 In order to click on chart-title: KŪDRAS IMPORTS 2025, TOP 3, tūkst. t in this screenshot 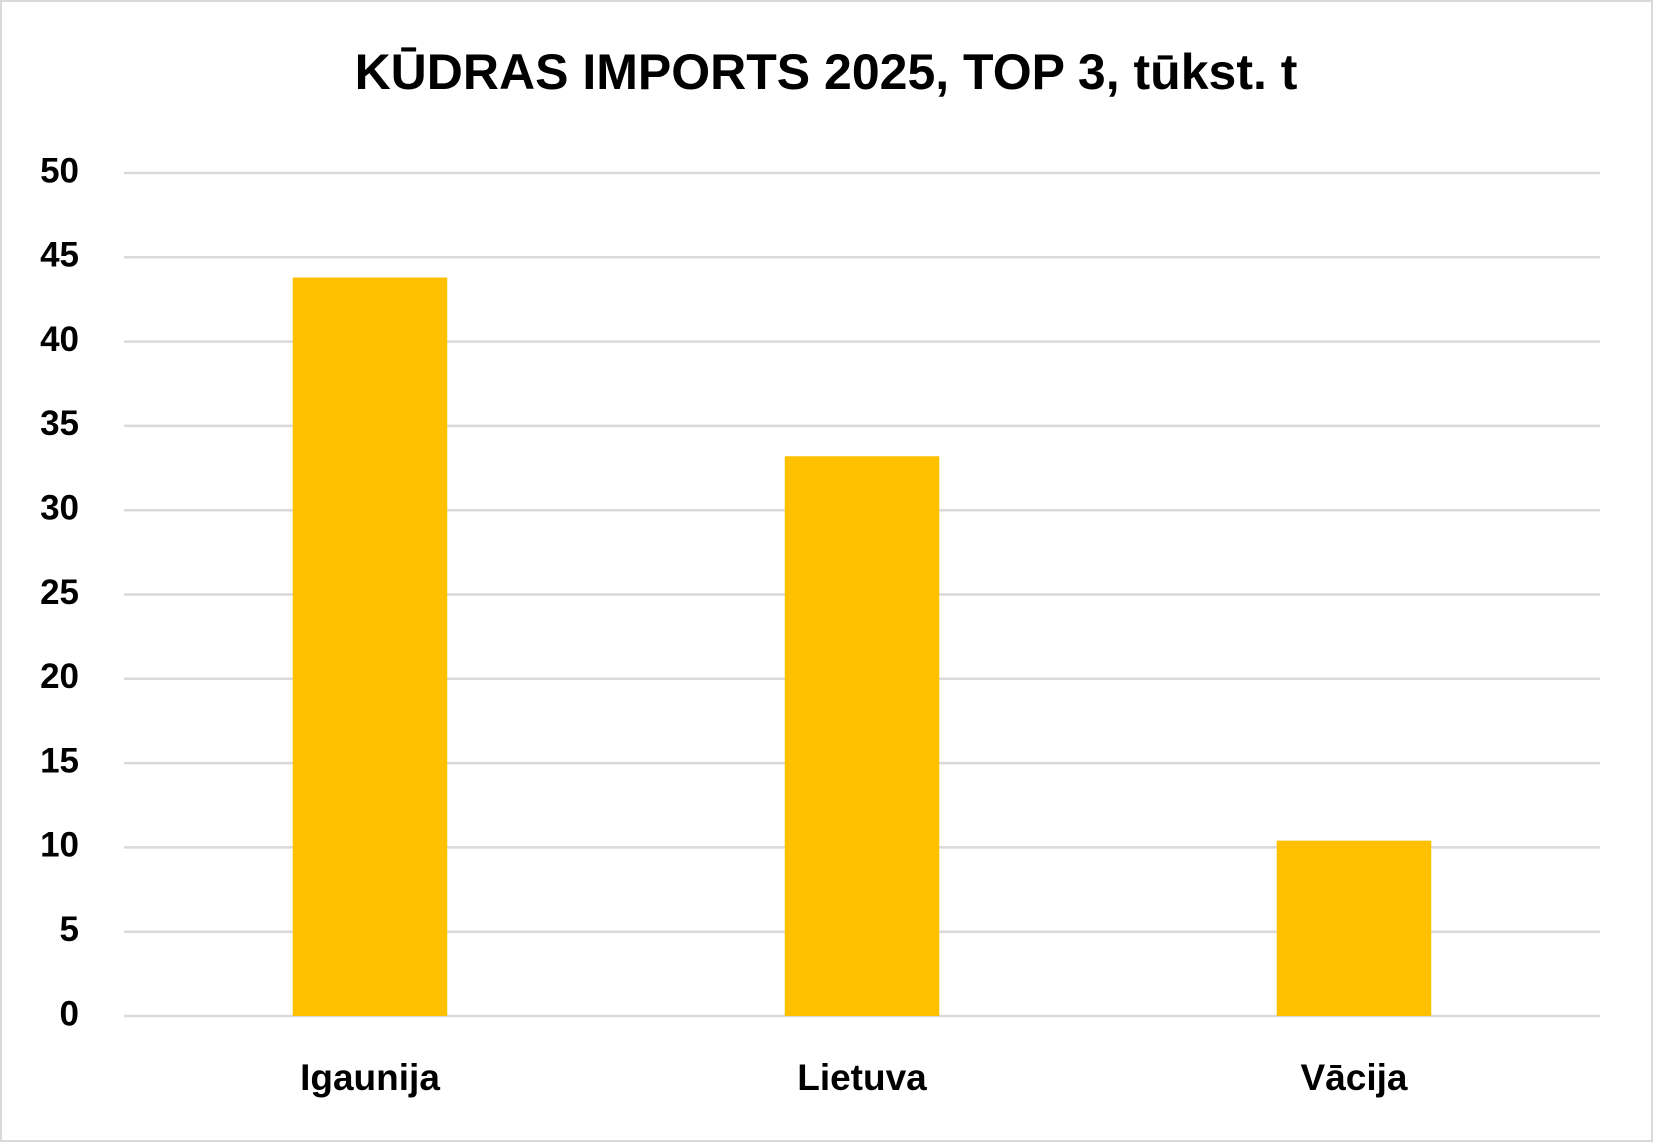, I will do `click(826, 72)`.